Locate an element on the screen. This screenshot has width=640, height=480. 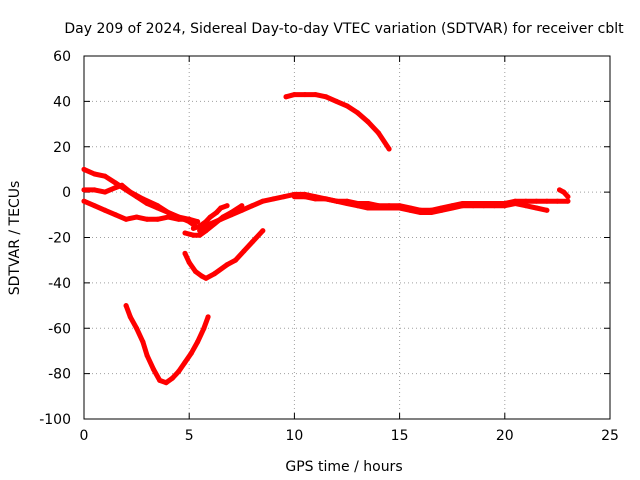
x-tick-label: 10 is located at coordinates (294, 436).